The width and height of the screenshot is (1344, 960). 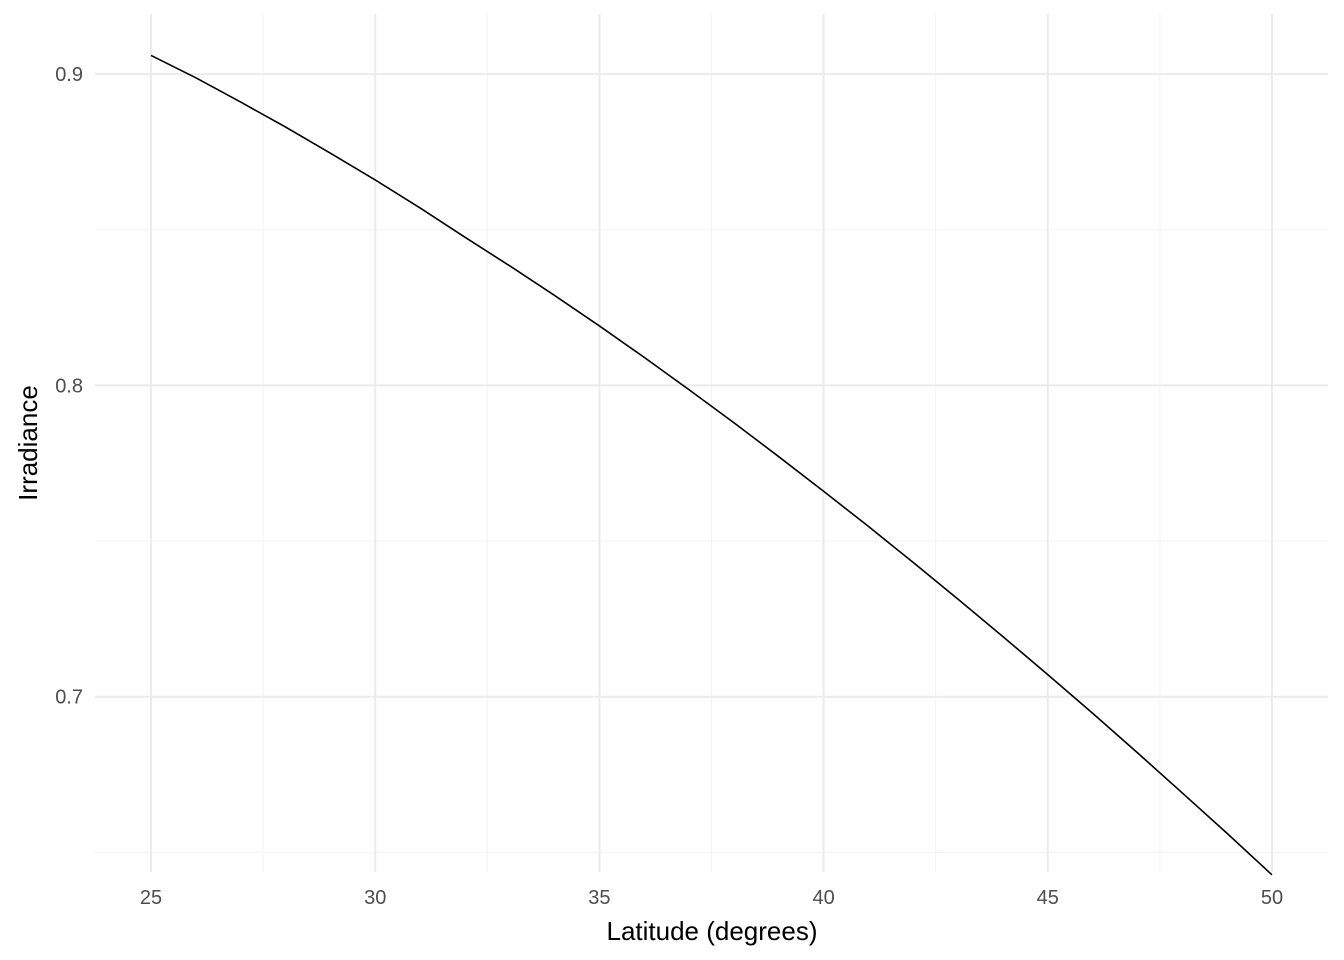 What do you see at coordinates (711, 931) in the screenshot?
I see `x-axis-title: Latitude (degrees)` at bounding box center [711, 931].